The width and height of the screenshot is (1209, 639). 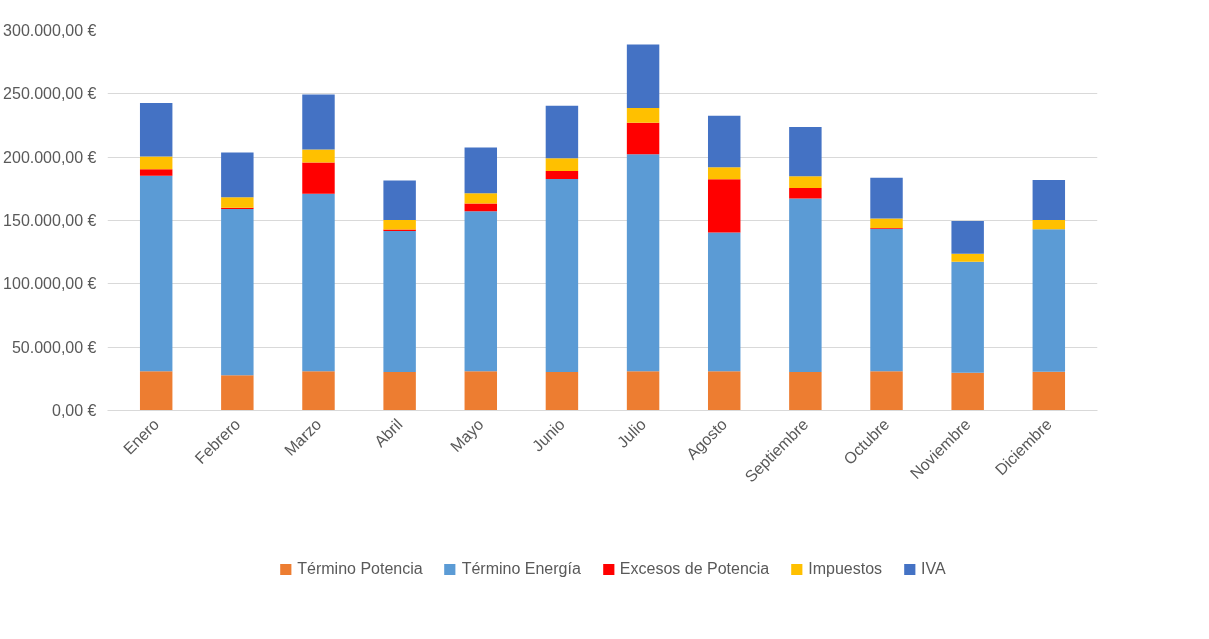 What do you see at coordinates (54, 347) in the screenshot?
I see `y-tick-label: 50.000,00 €` at bounding box center [54, 347].